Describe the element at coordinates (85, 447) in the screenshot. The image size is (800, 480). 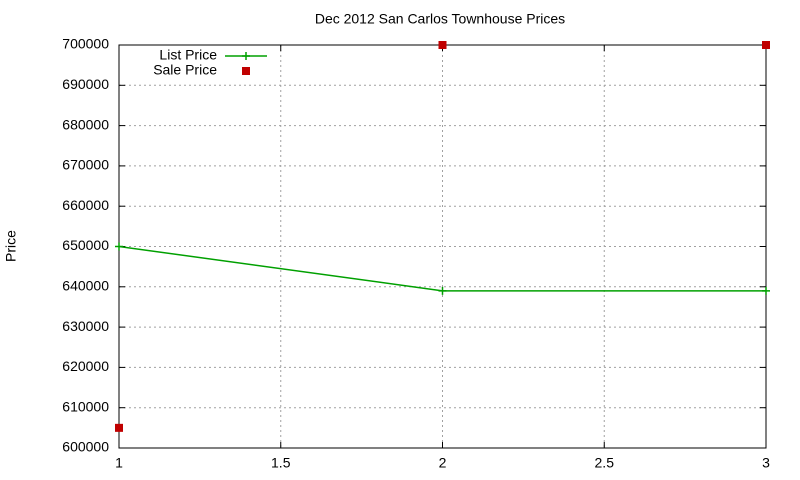
I see `y-tick-label: 600000` at that location.